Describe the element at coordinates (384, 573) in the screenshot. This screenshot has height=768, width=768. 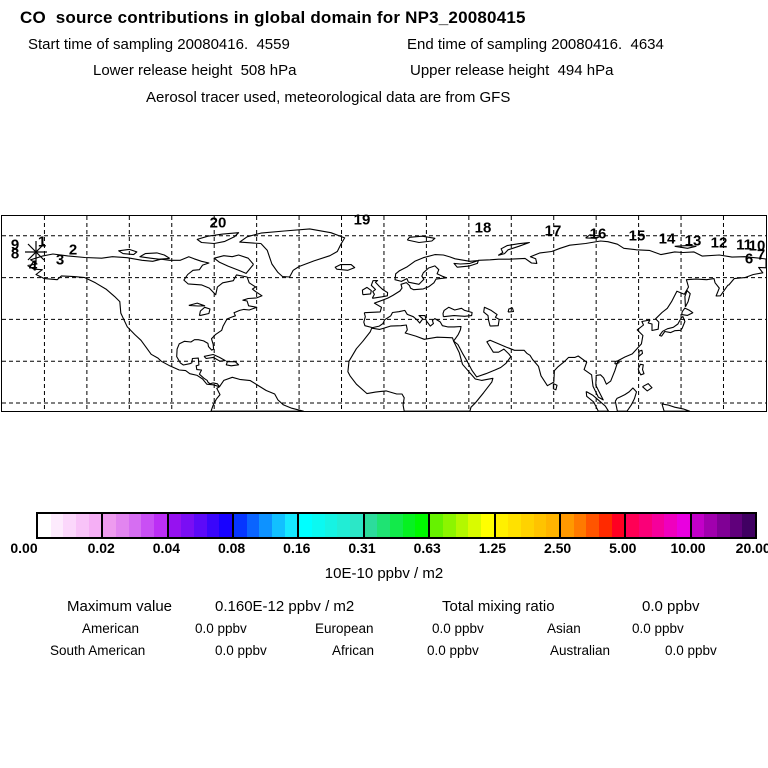
I see `colorbar-units-label: 10E-10 ppbv / m2` at that location.